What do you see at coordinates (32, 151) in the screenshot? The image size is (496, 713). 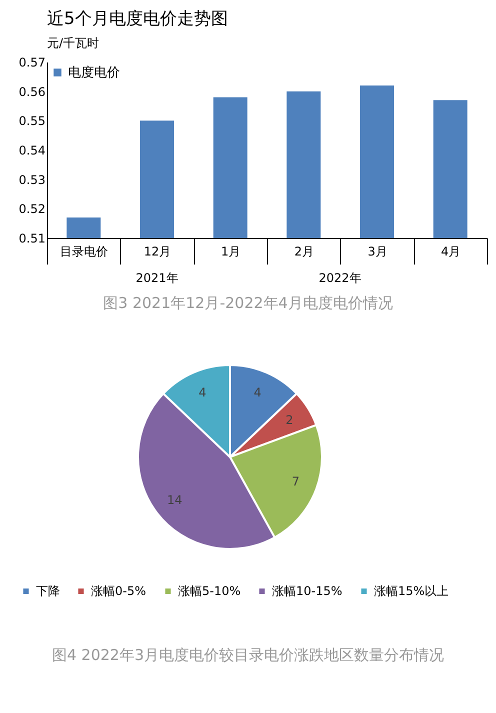 I see `y-tick-label: 0.54` at bounding box center [32, 151].